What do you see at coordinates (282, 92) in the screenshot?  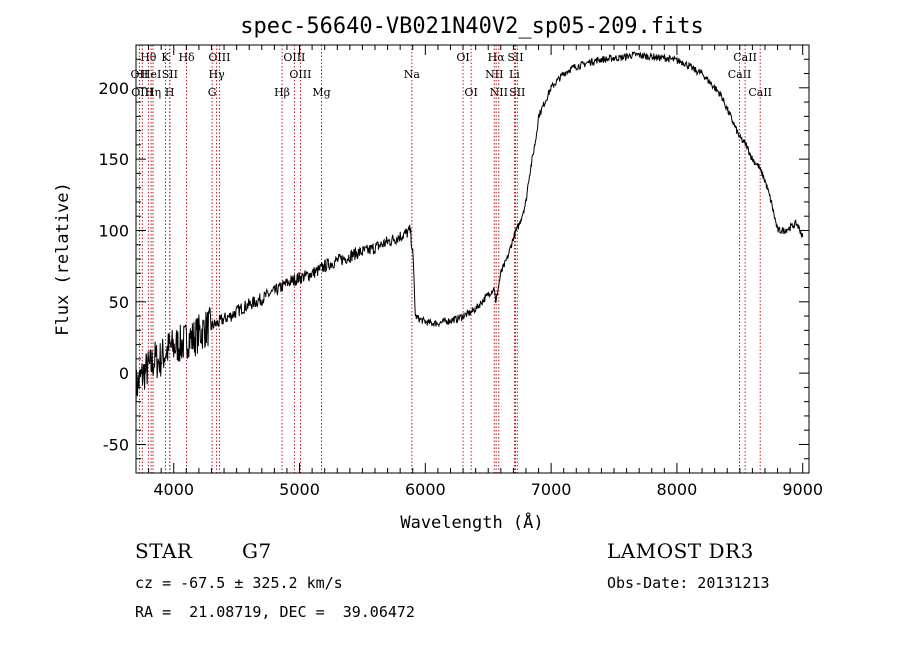 I see `spectral-line-label: Hβ` at bounding box center [282, 92].